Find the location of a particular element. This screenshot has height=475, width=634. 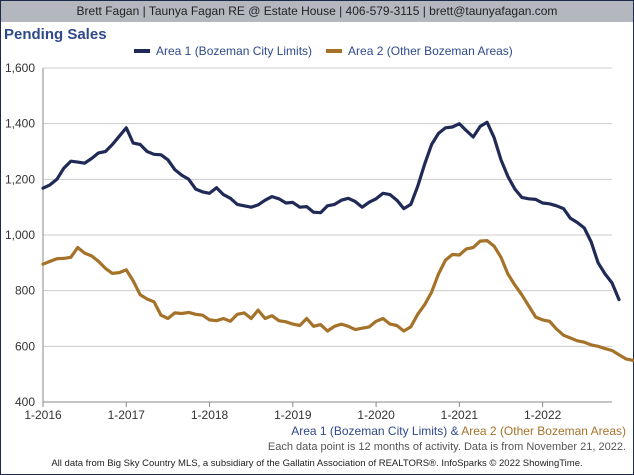

series-note-area2: Area 2 (Other Bozeman Areas) is located at coordinates (543, 431).